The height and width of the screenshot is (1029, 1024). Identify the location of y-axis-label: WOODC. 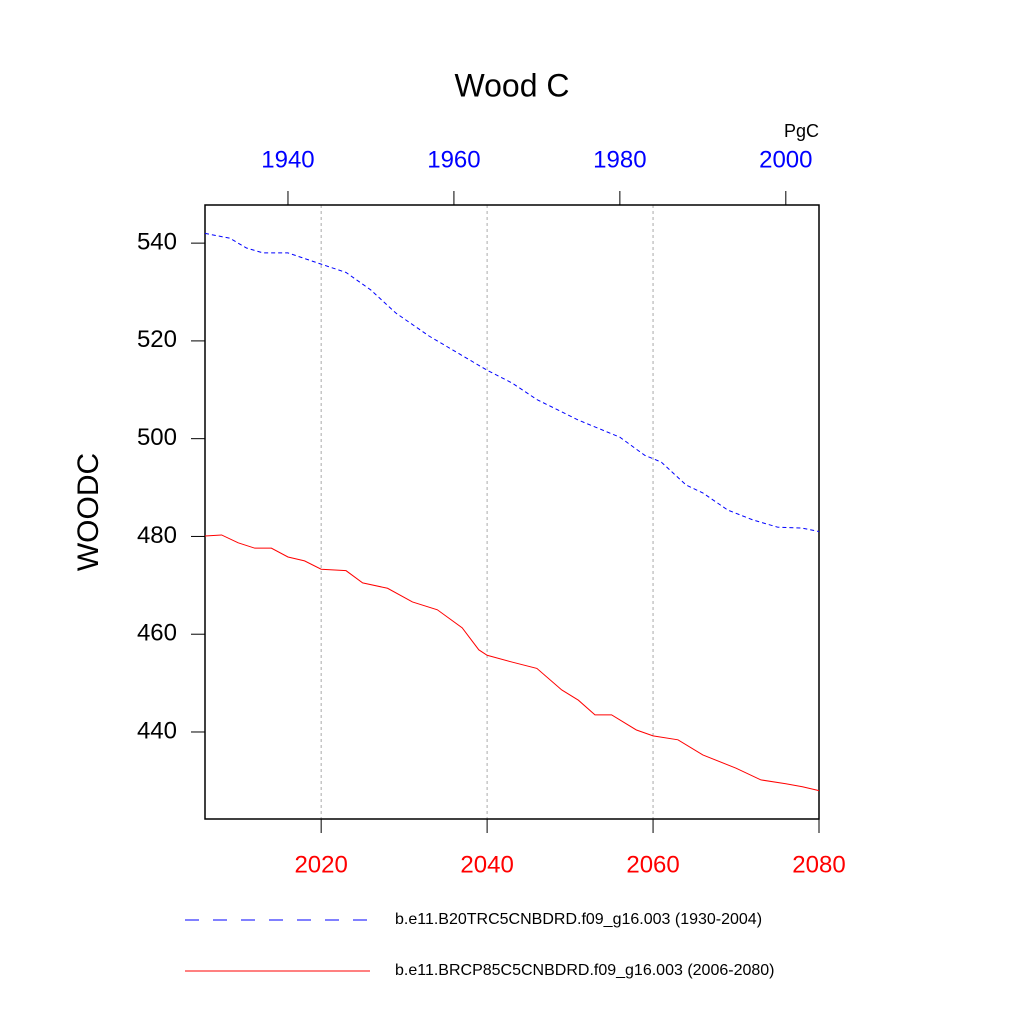
(88, 512).